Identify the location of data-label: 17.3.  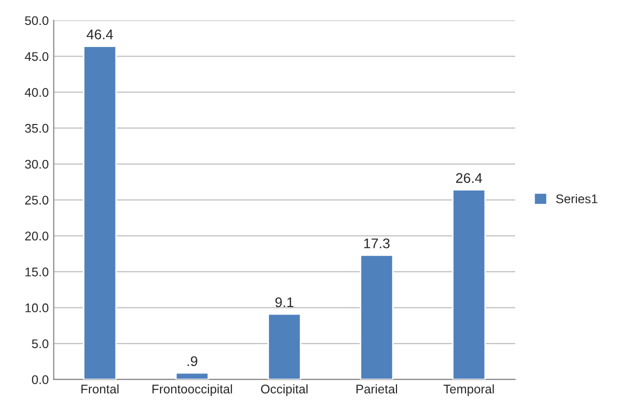
(377, 243).